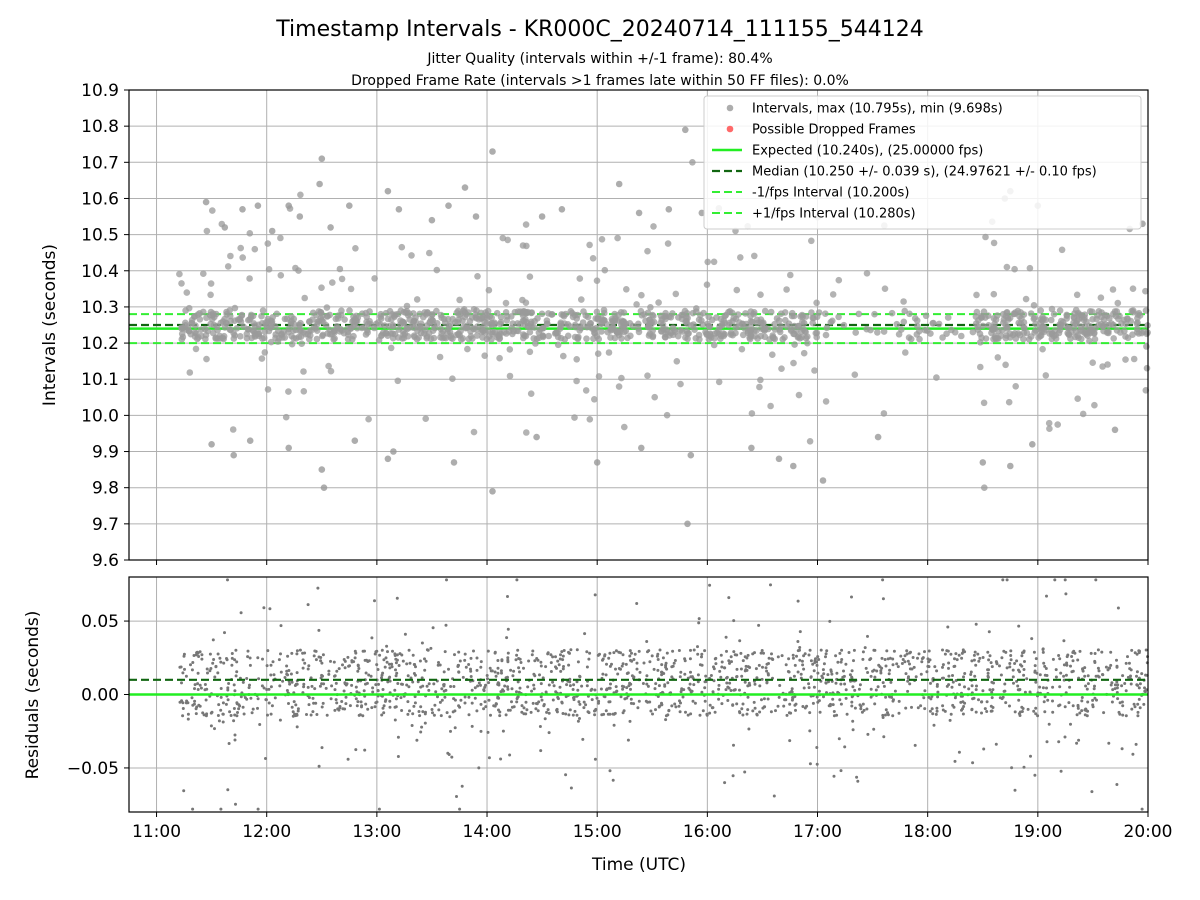 The height and width of the screenshot is (900, 1200). I want to click on x-axis-label: Time (UTC), so click(638, 865).